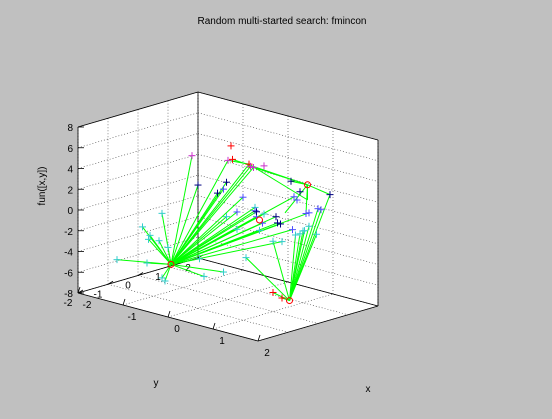 The image size is (552, 419). Describe the element at coordinates (68, 232) in the screenshot. I see `z-tick-label: -2` at that location.